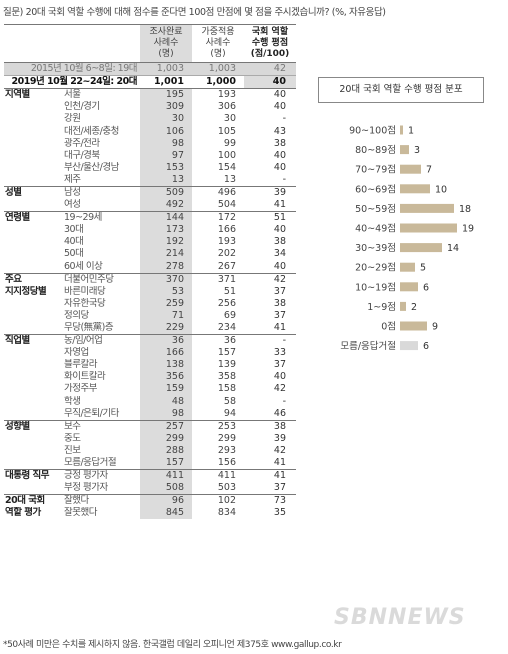 The width and height of the screenshot is (508, 654). I want to click on group-label: 주요, so click(33, 279).